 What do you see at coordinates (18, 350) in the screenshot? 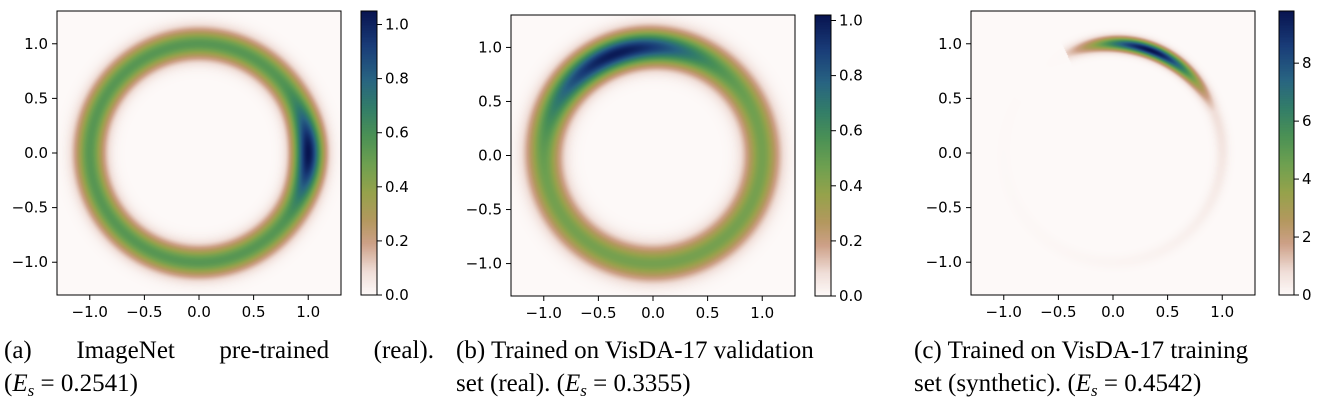
I see `caption-a-label: (a)` at bounding box center [18, 350].